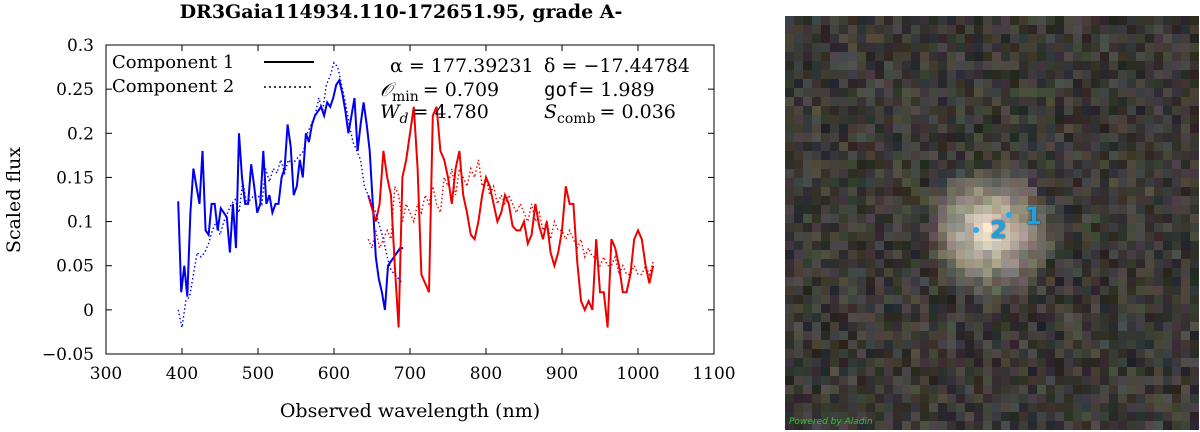 This screenshot has height=432, width=1200. I want to click on y-tick-label: 0.3, so click(80, 46).